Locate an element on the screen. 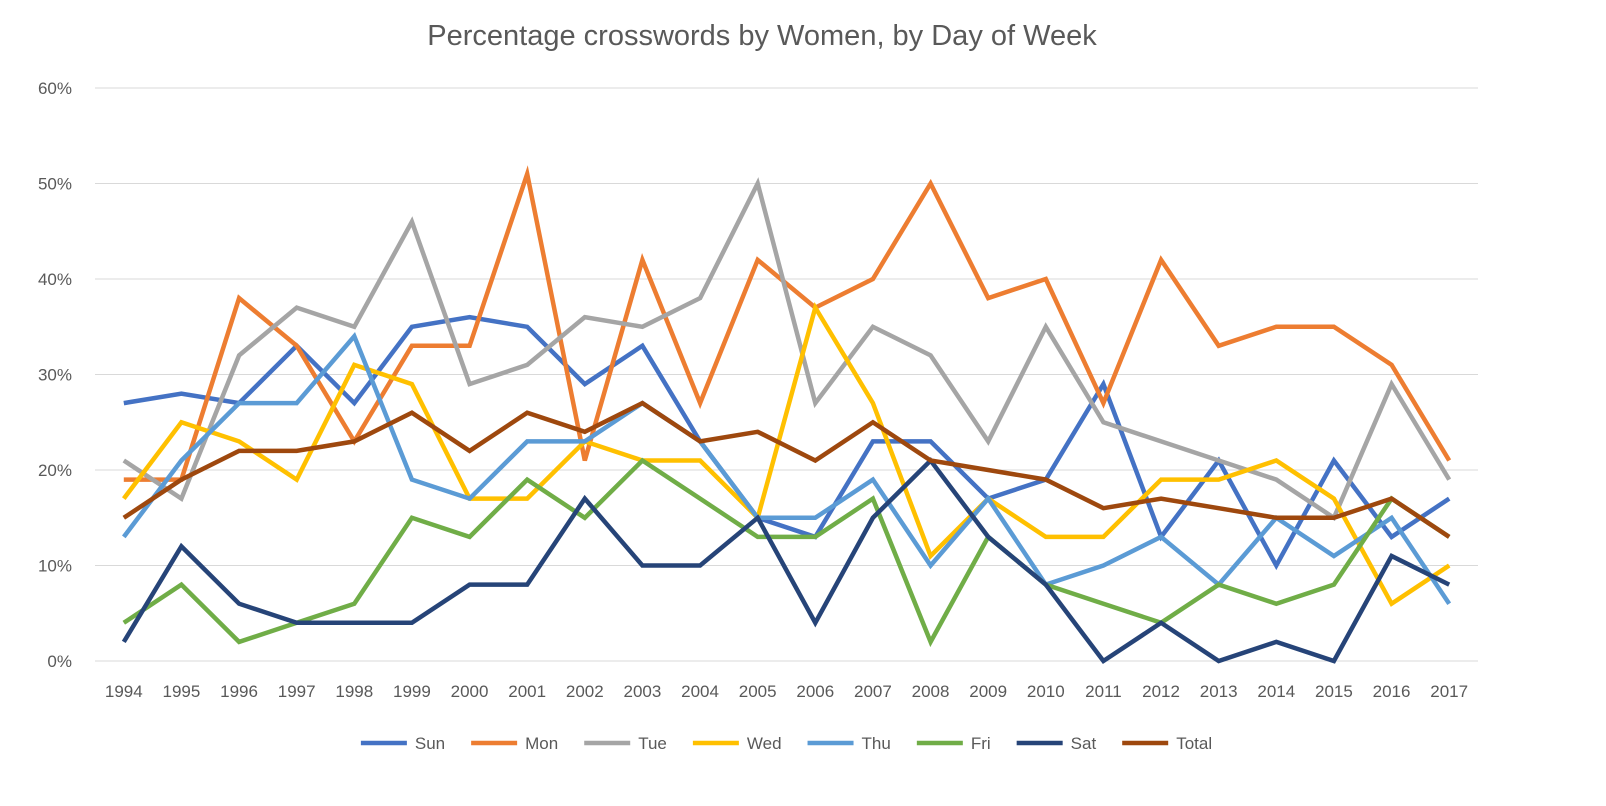 Image resolution: width=1606 pixels, height=806 pixels. x-tick-label: 2017 is located at coordinates (1449, 691).